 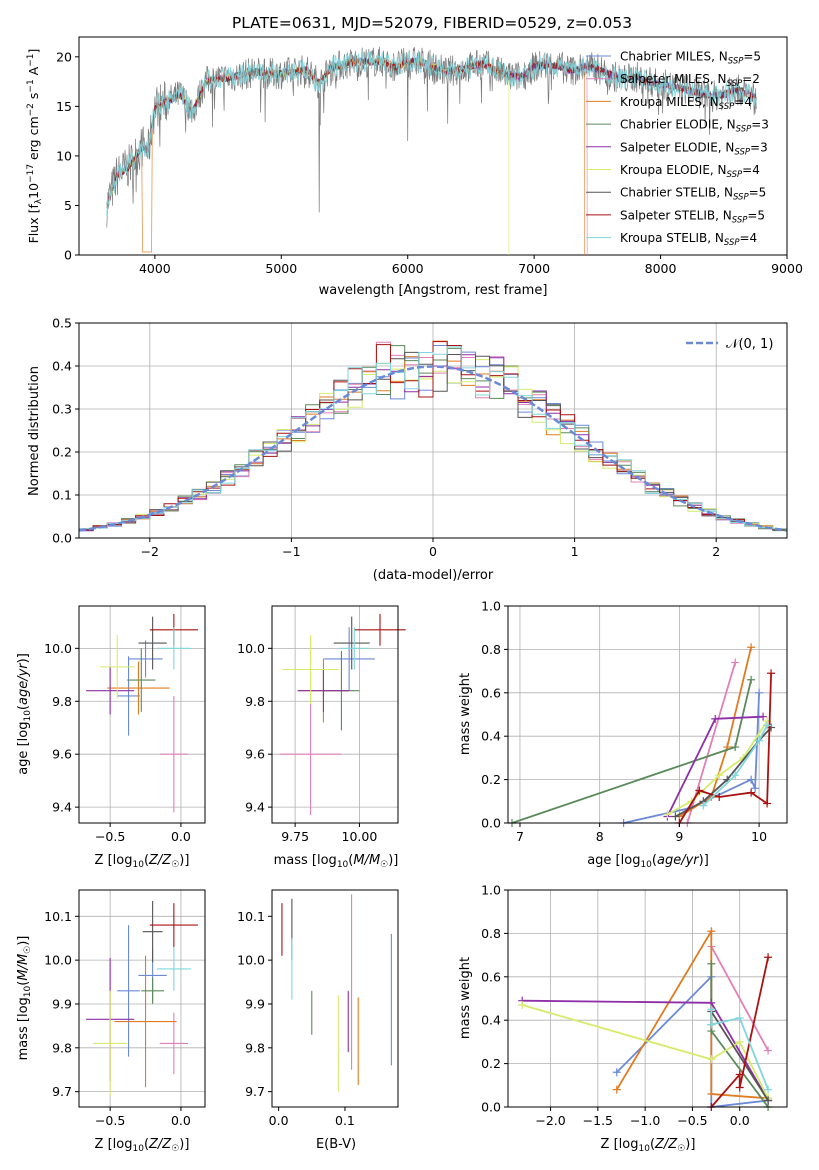 I want to click on spectrum-ytick-label: 20, so click(x=64, y=56).